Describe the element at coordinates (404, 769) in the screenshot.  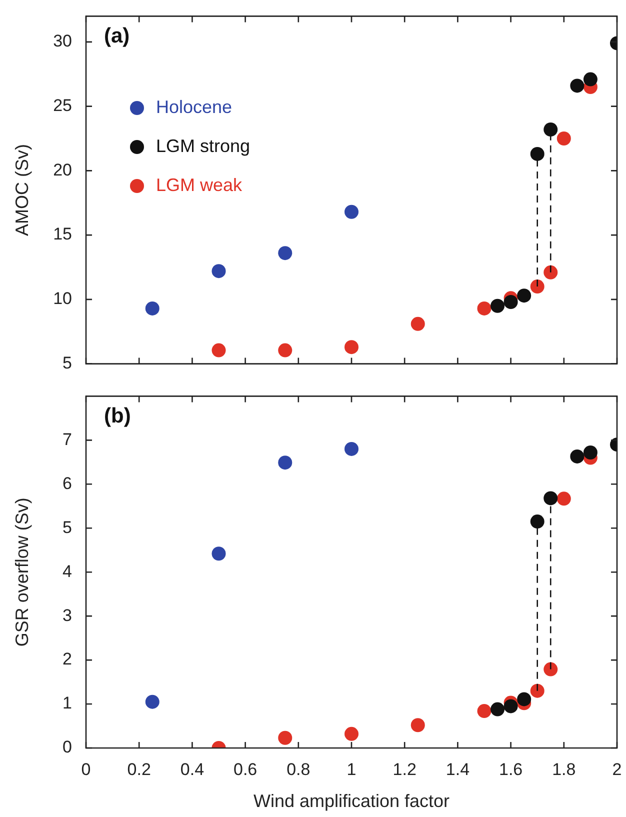
I see `x-tick-label: 1.2` at that location.